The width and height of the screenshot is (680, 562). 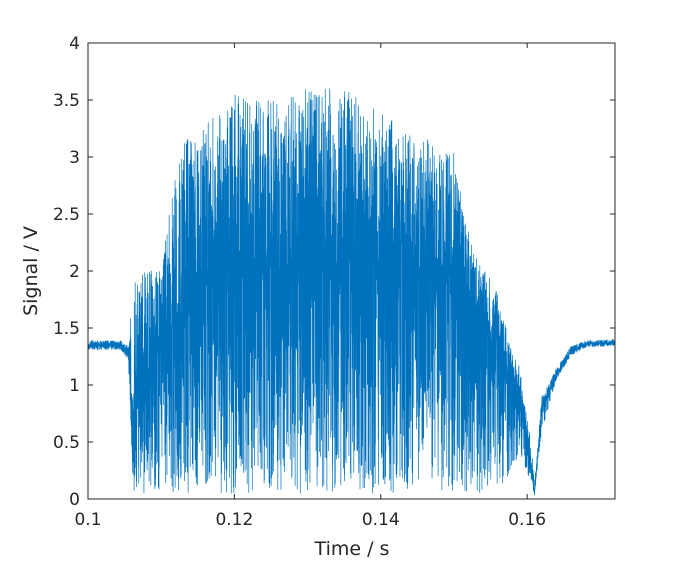 What do you see at coordinates (352, 549) in the screenshot?
I see `x-axis-label: Time / s` at bounding box center [352, 549].